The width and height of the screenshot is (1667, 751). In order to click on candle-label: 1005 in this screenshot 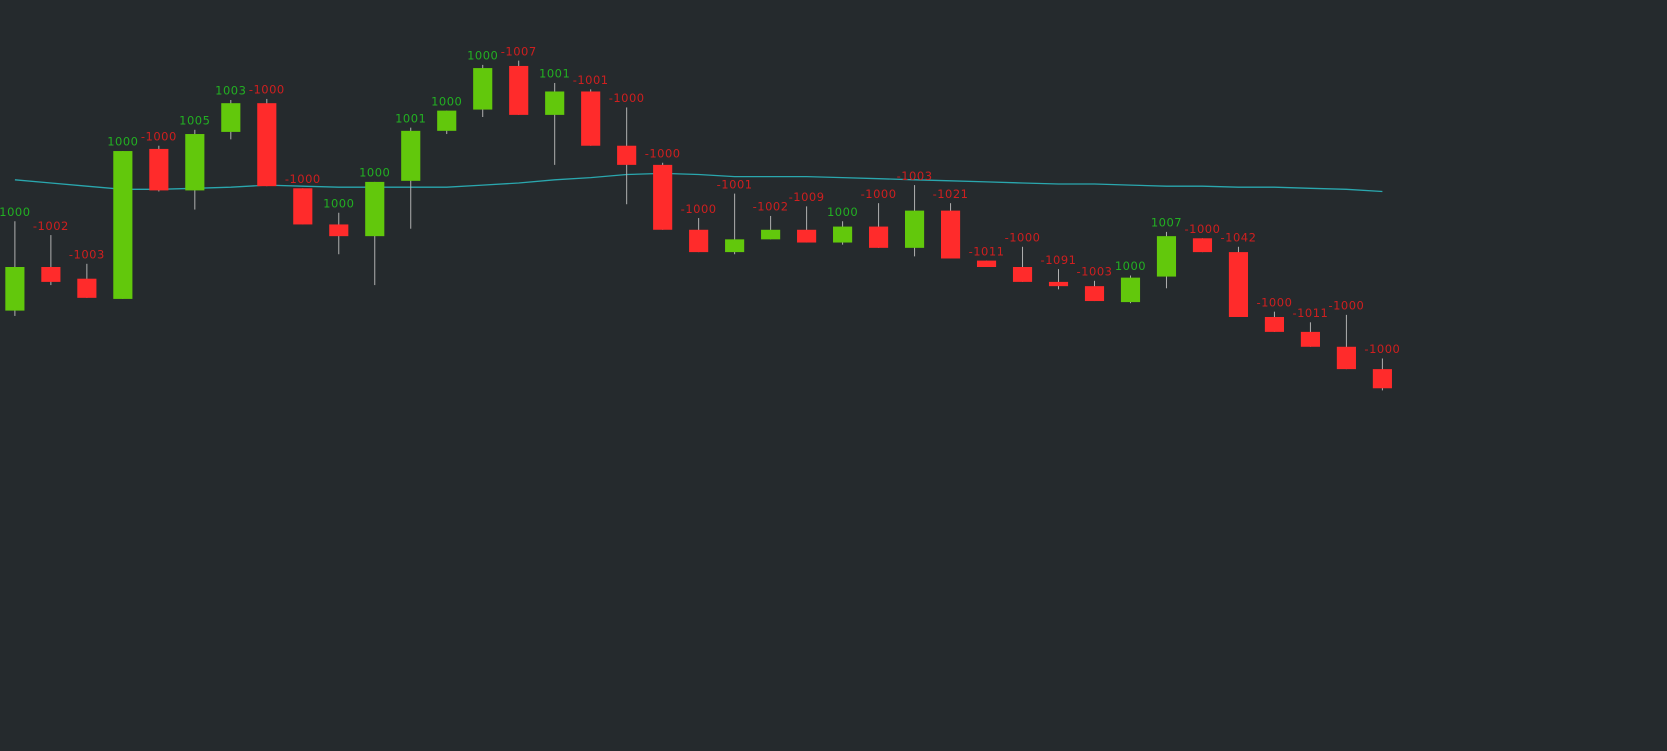, I will do `click(194, 120)`.